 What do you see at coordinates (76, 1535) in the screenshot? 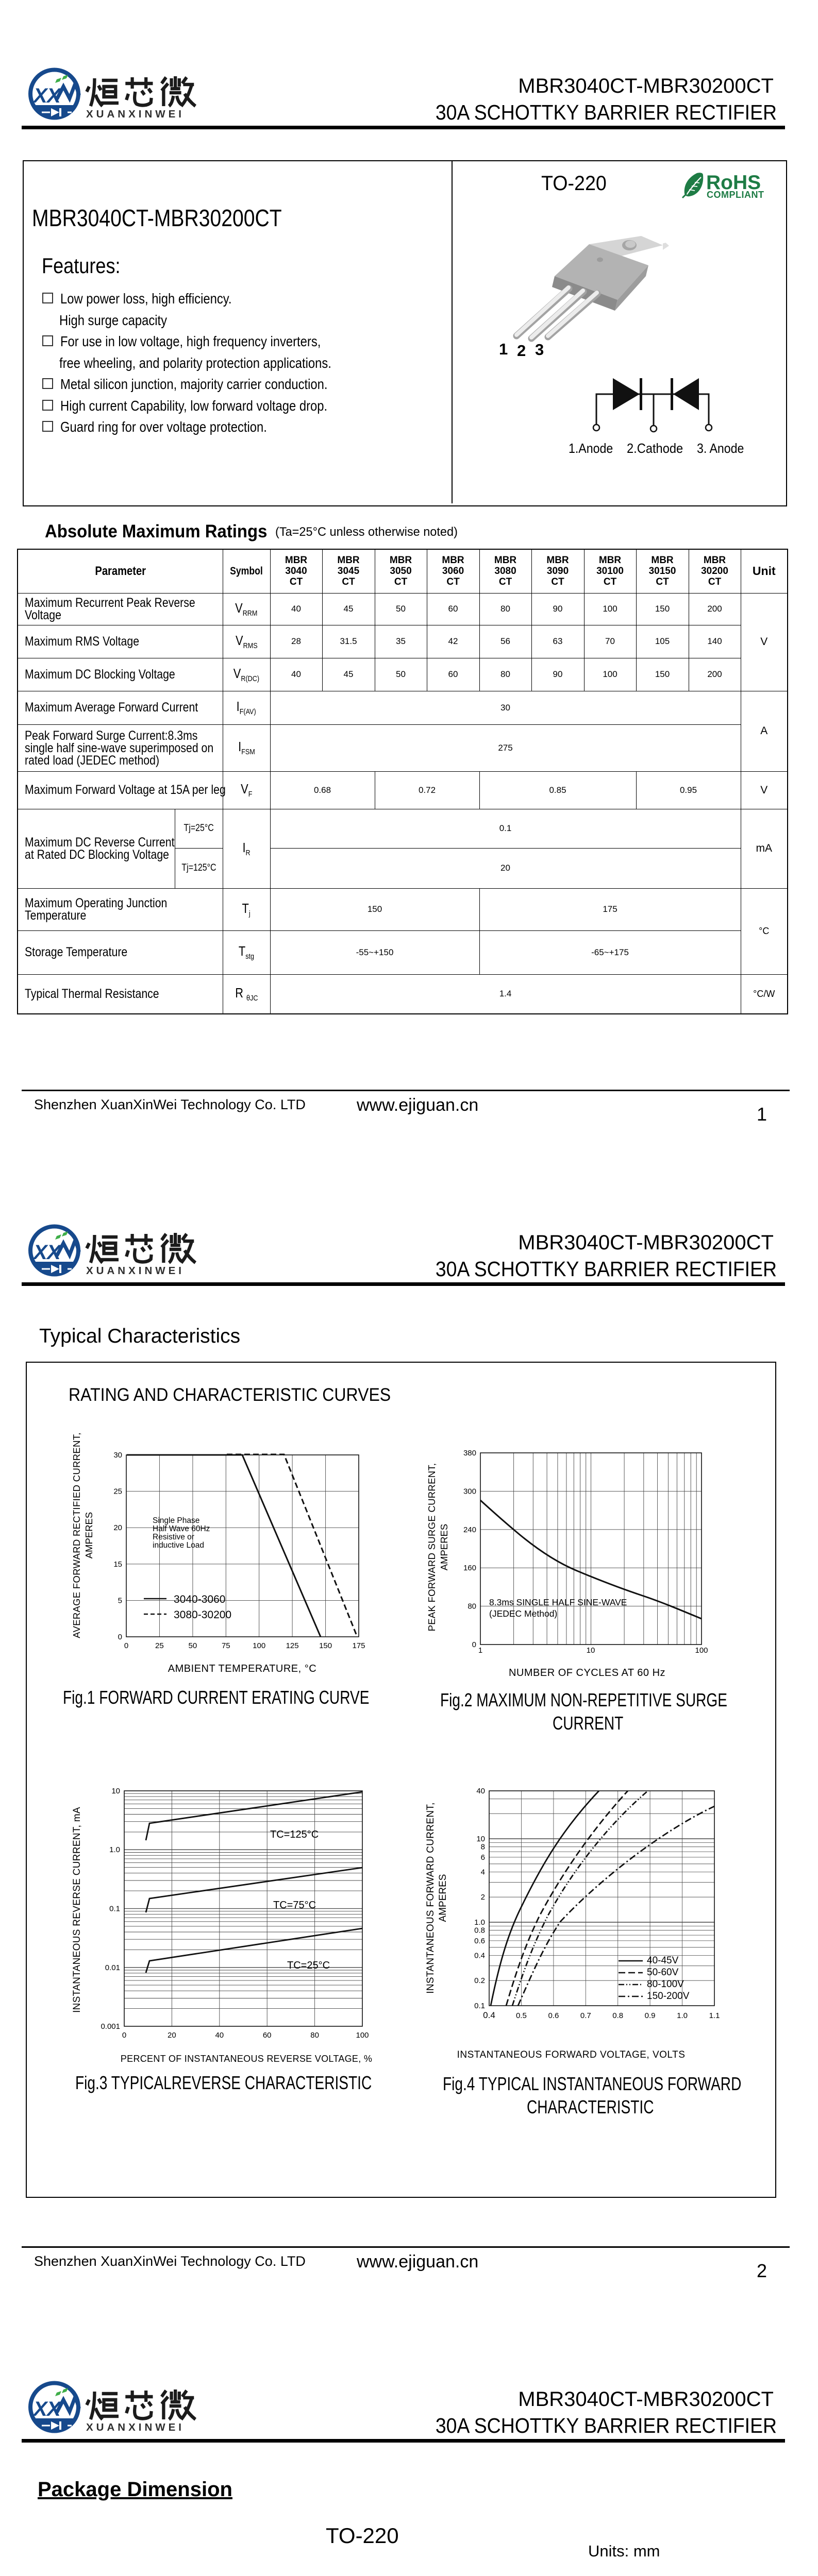
I see `svg-text:AVERAGE FORWARD RECTIFIED CURR: AVERAGE FORWARD RECTIFIED CURRENT,` at bounding box center [76, 1535].